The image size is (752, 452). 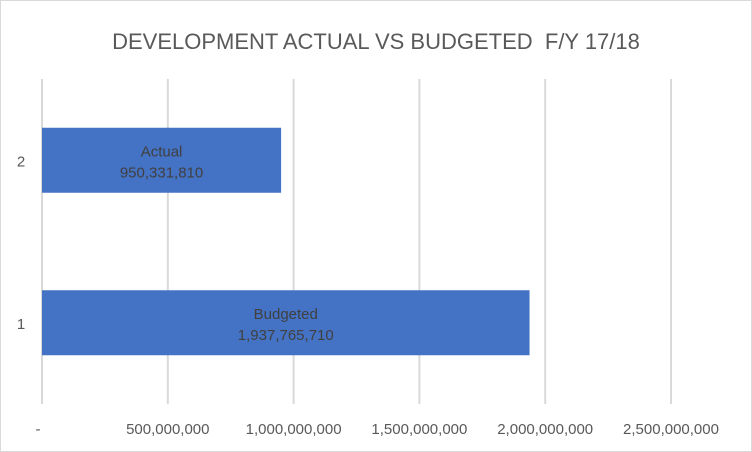 What do you see at coordinates (167, 429) in the screenshot?
I see `x-tick-label: 500,000,000` at bounding box center [167, 429].